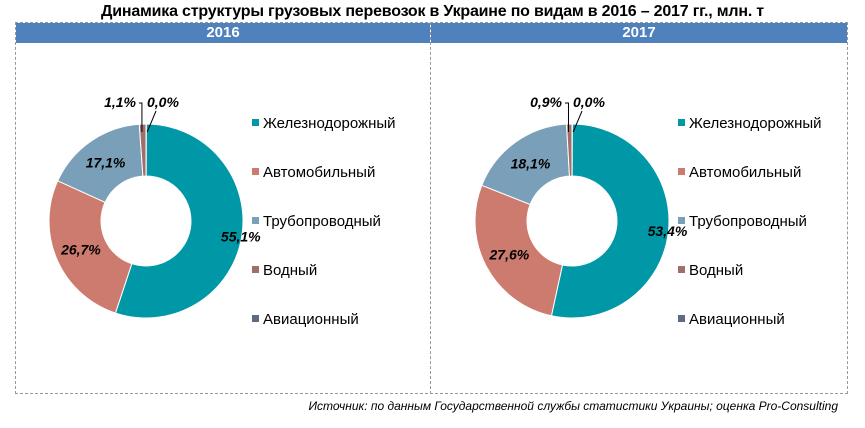  What do you see at coordinates (241, 236) in the screenshot?
I see `data-label-rail: 55,1%` at bounding box center [241, 236].